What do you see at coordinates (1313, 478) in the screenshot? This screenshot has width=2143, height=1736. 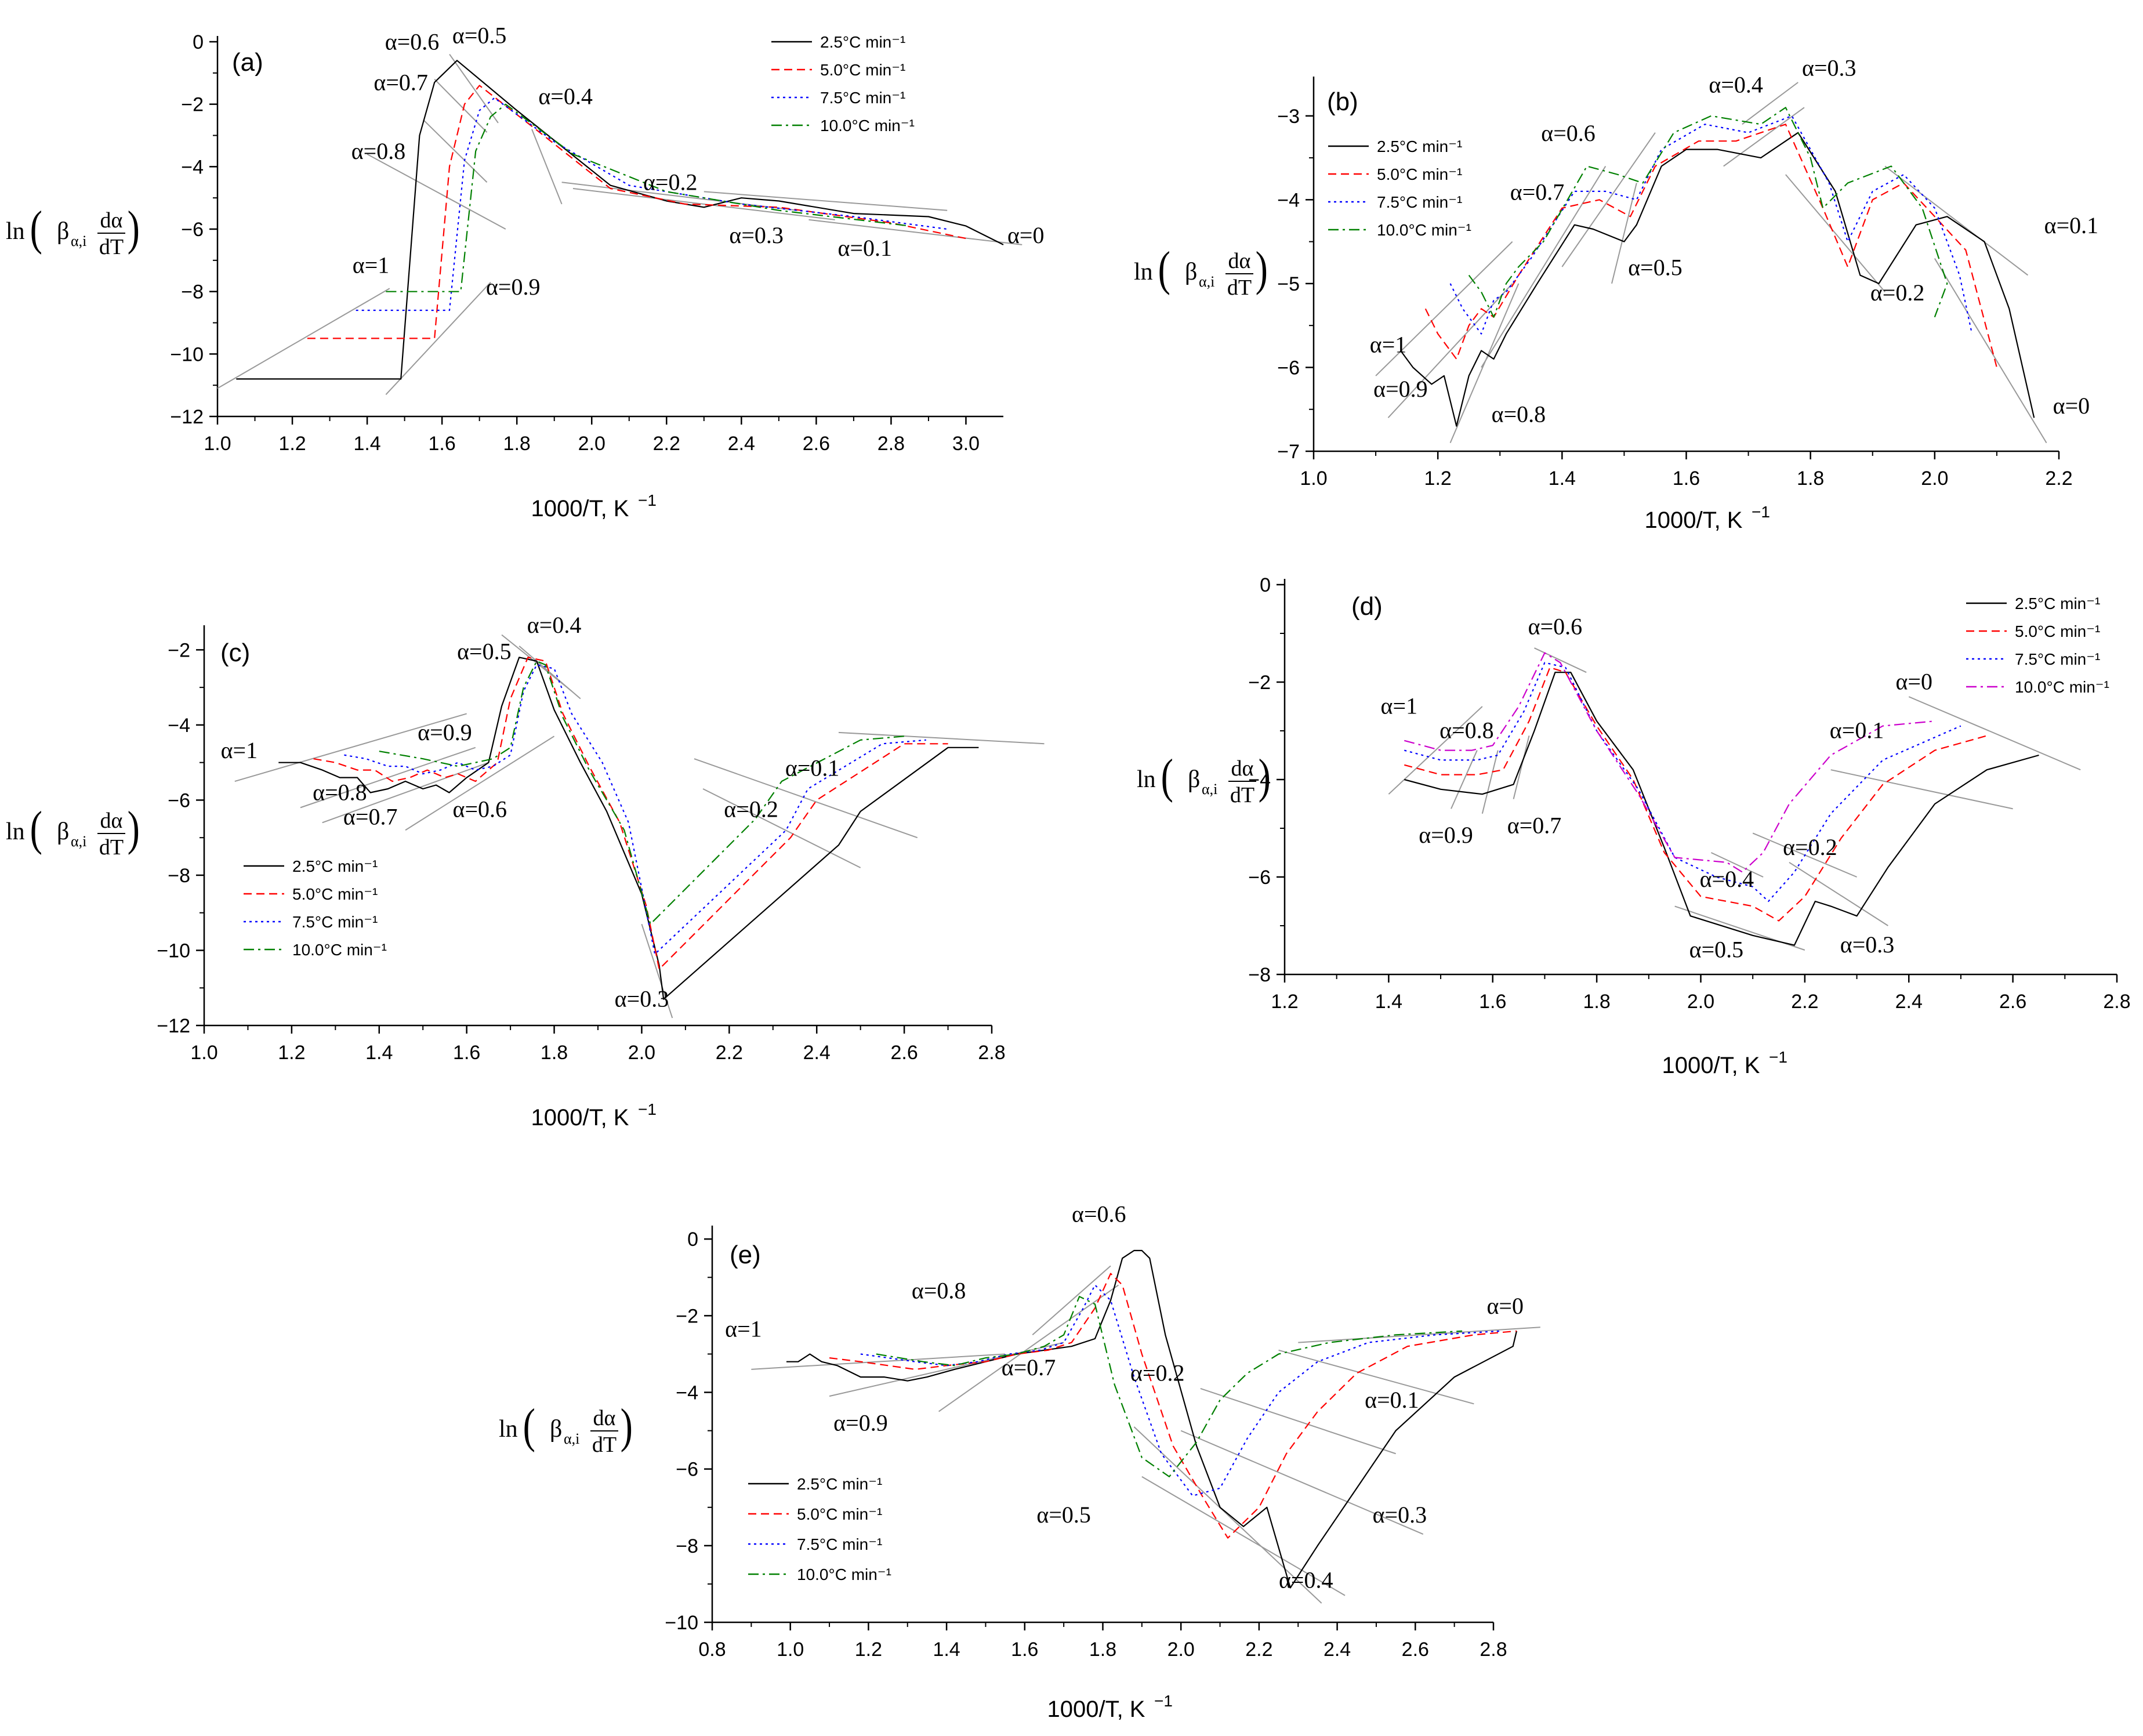 I see `x-tick-label: 1.0` at bounding box center [1313, 478].